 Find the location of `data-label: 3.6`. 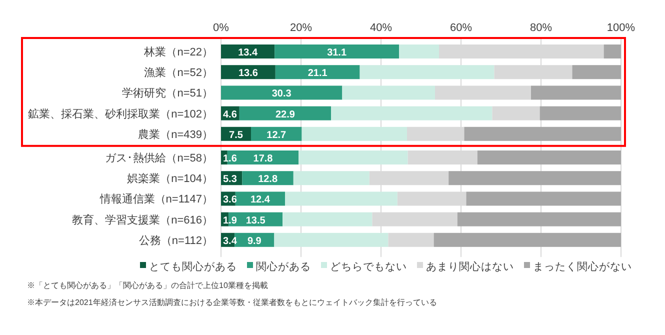

data-label: 3.6 is located at coordinates (230, 200).